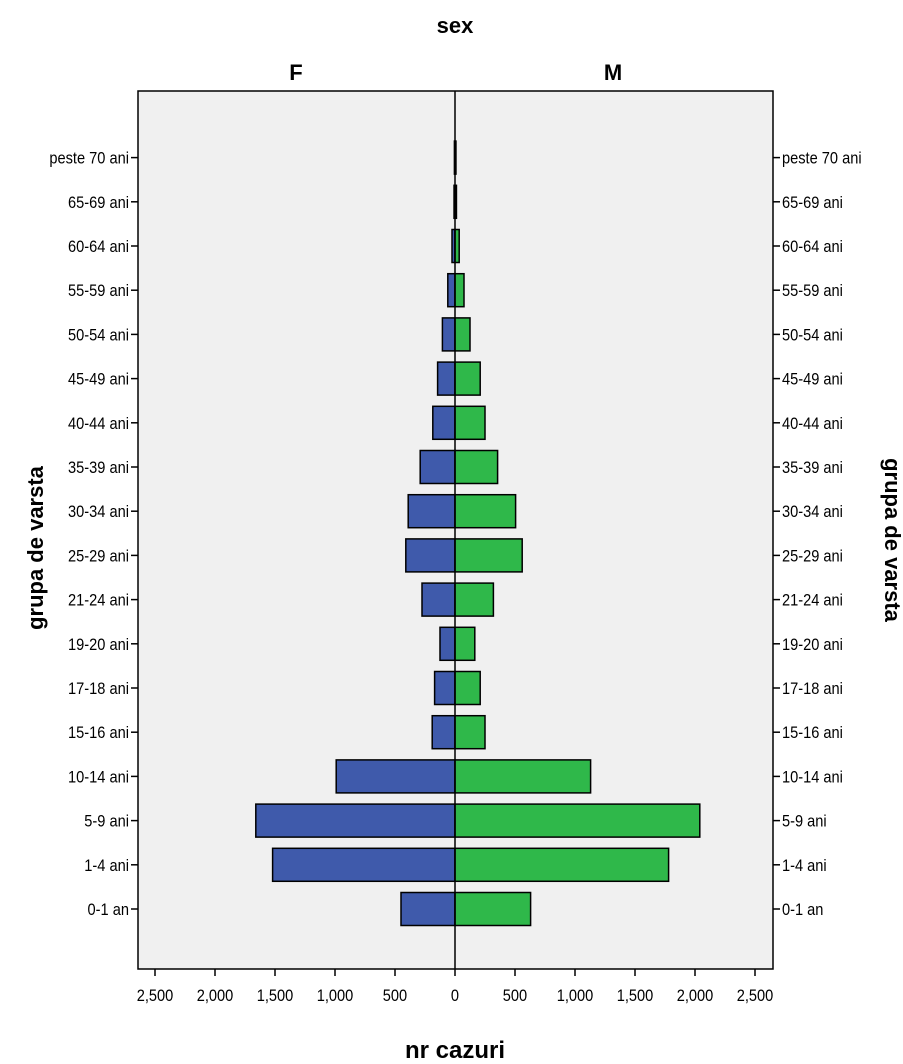 The image size is (903, 1064). Describe the element at coordinates (812, 556) in the screenshot. I see `y-tick-label-right-8: 25-29 ani` at that location.